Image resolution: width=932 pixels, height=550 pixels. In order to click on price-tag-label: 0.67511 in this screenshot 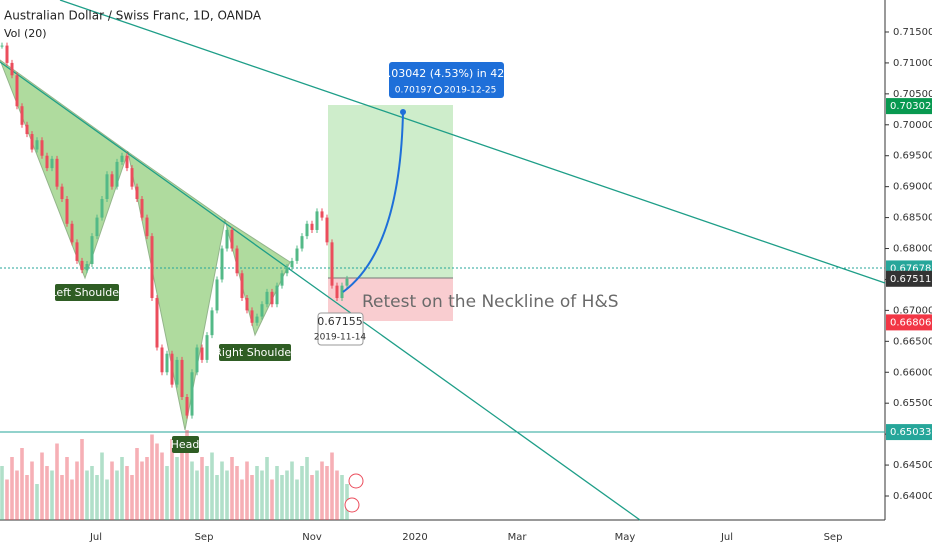, I will do `click(910, 279)`.